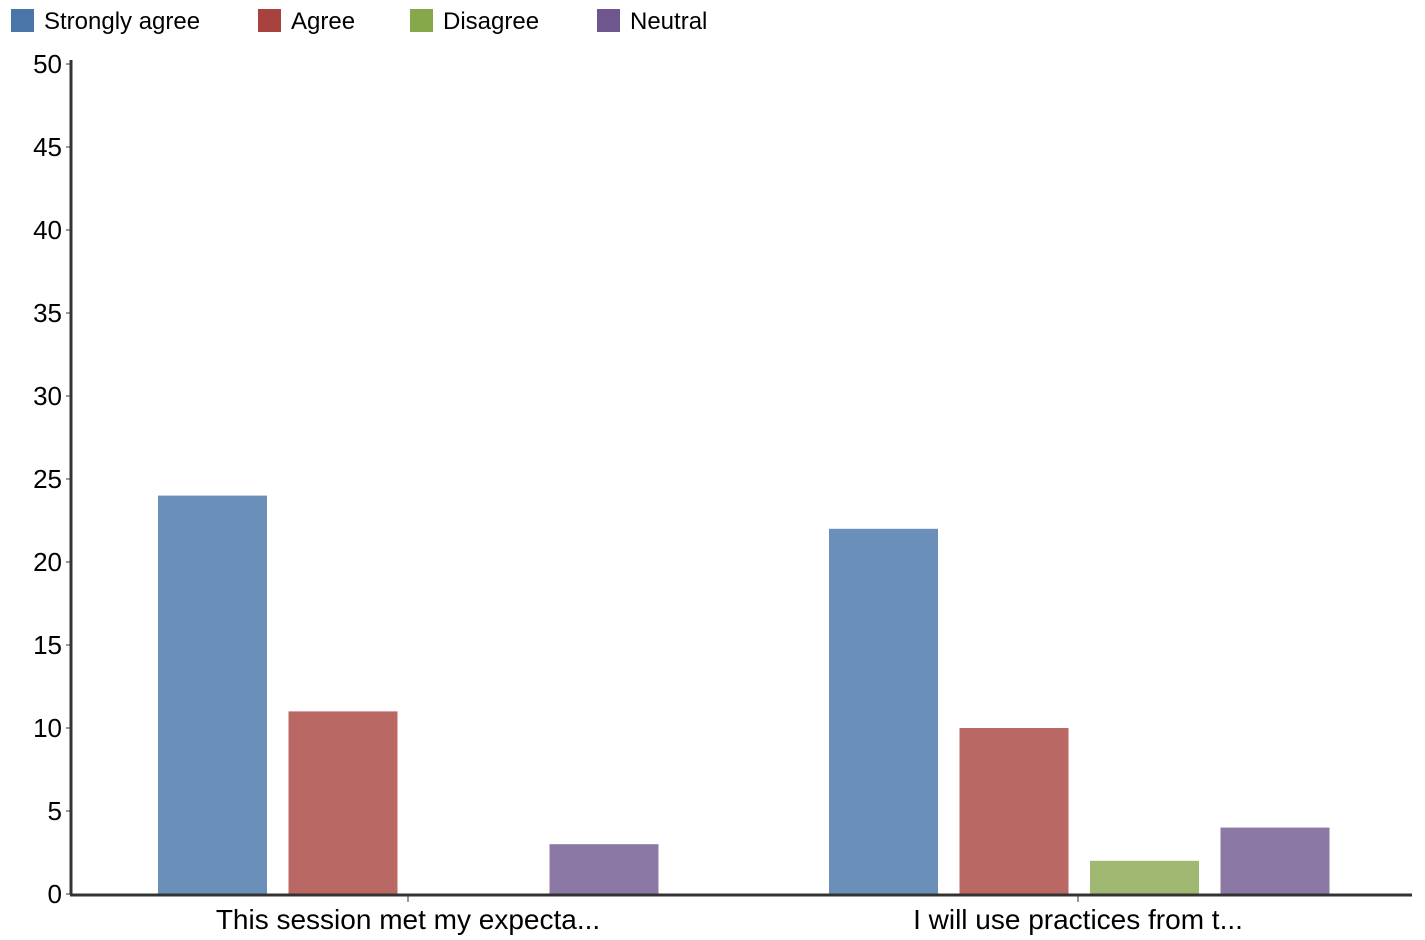  Describe the element at coordinates (47, 562) in the screenshot. I see `y-tick-label: 20` at that location.